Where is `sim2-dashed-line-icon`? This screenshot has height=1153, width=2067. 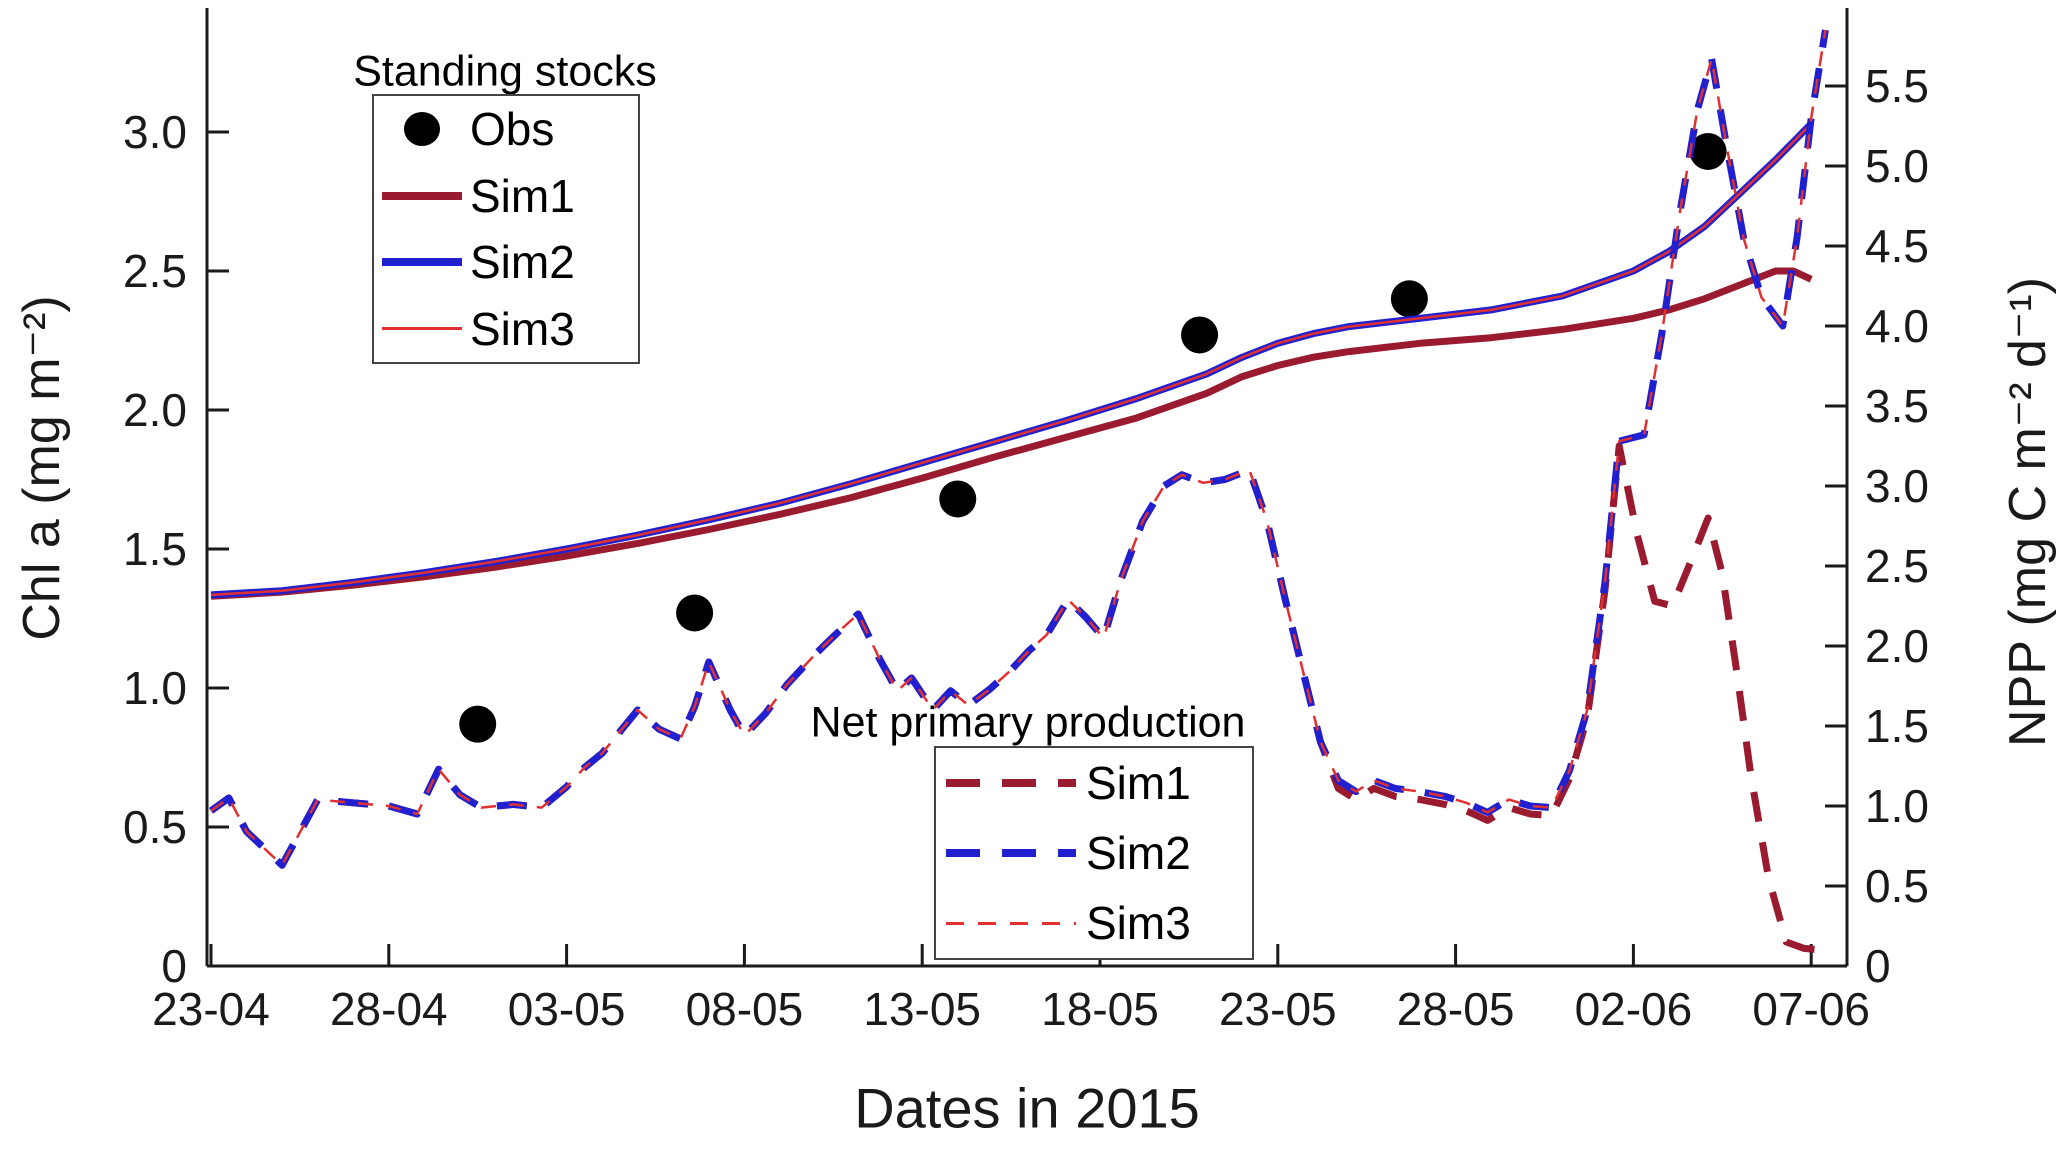
sim2-dashed-line-icon is located at coordinates (1011, 853).